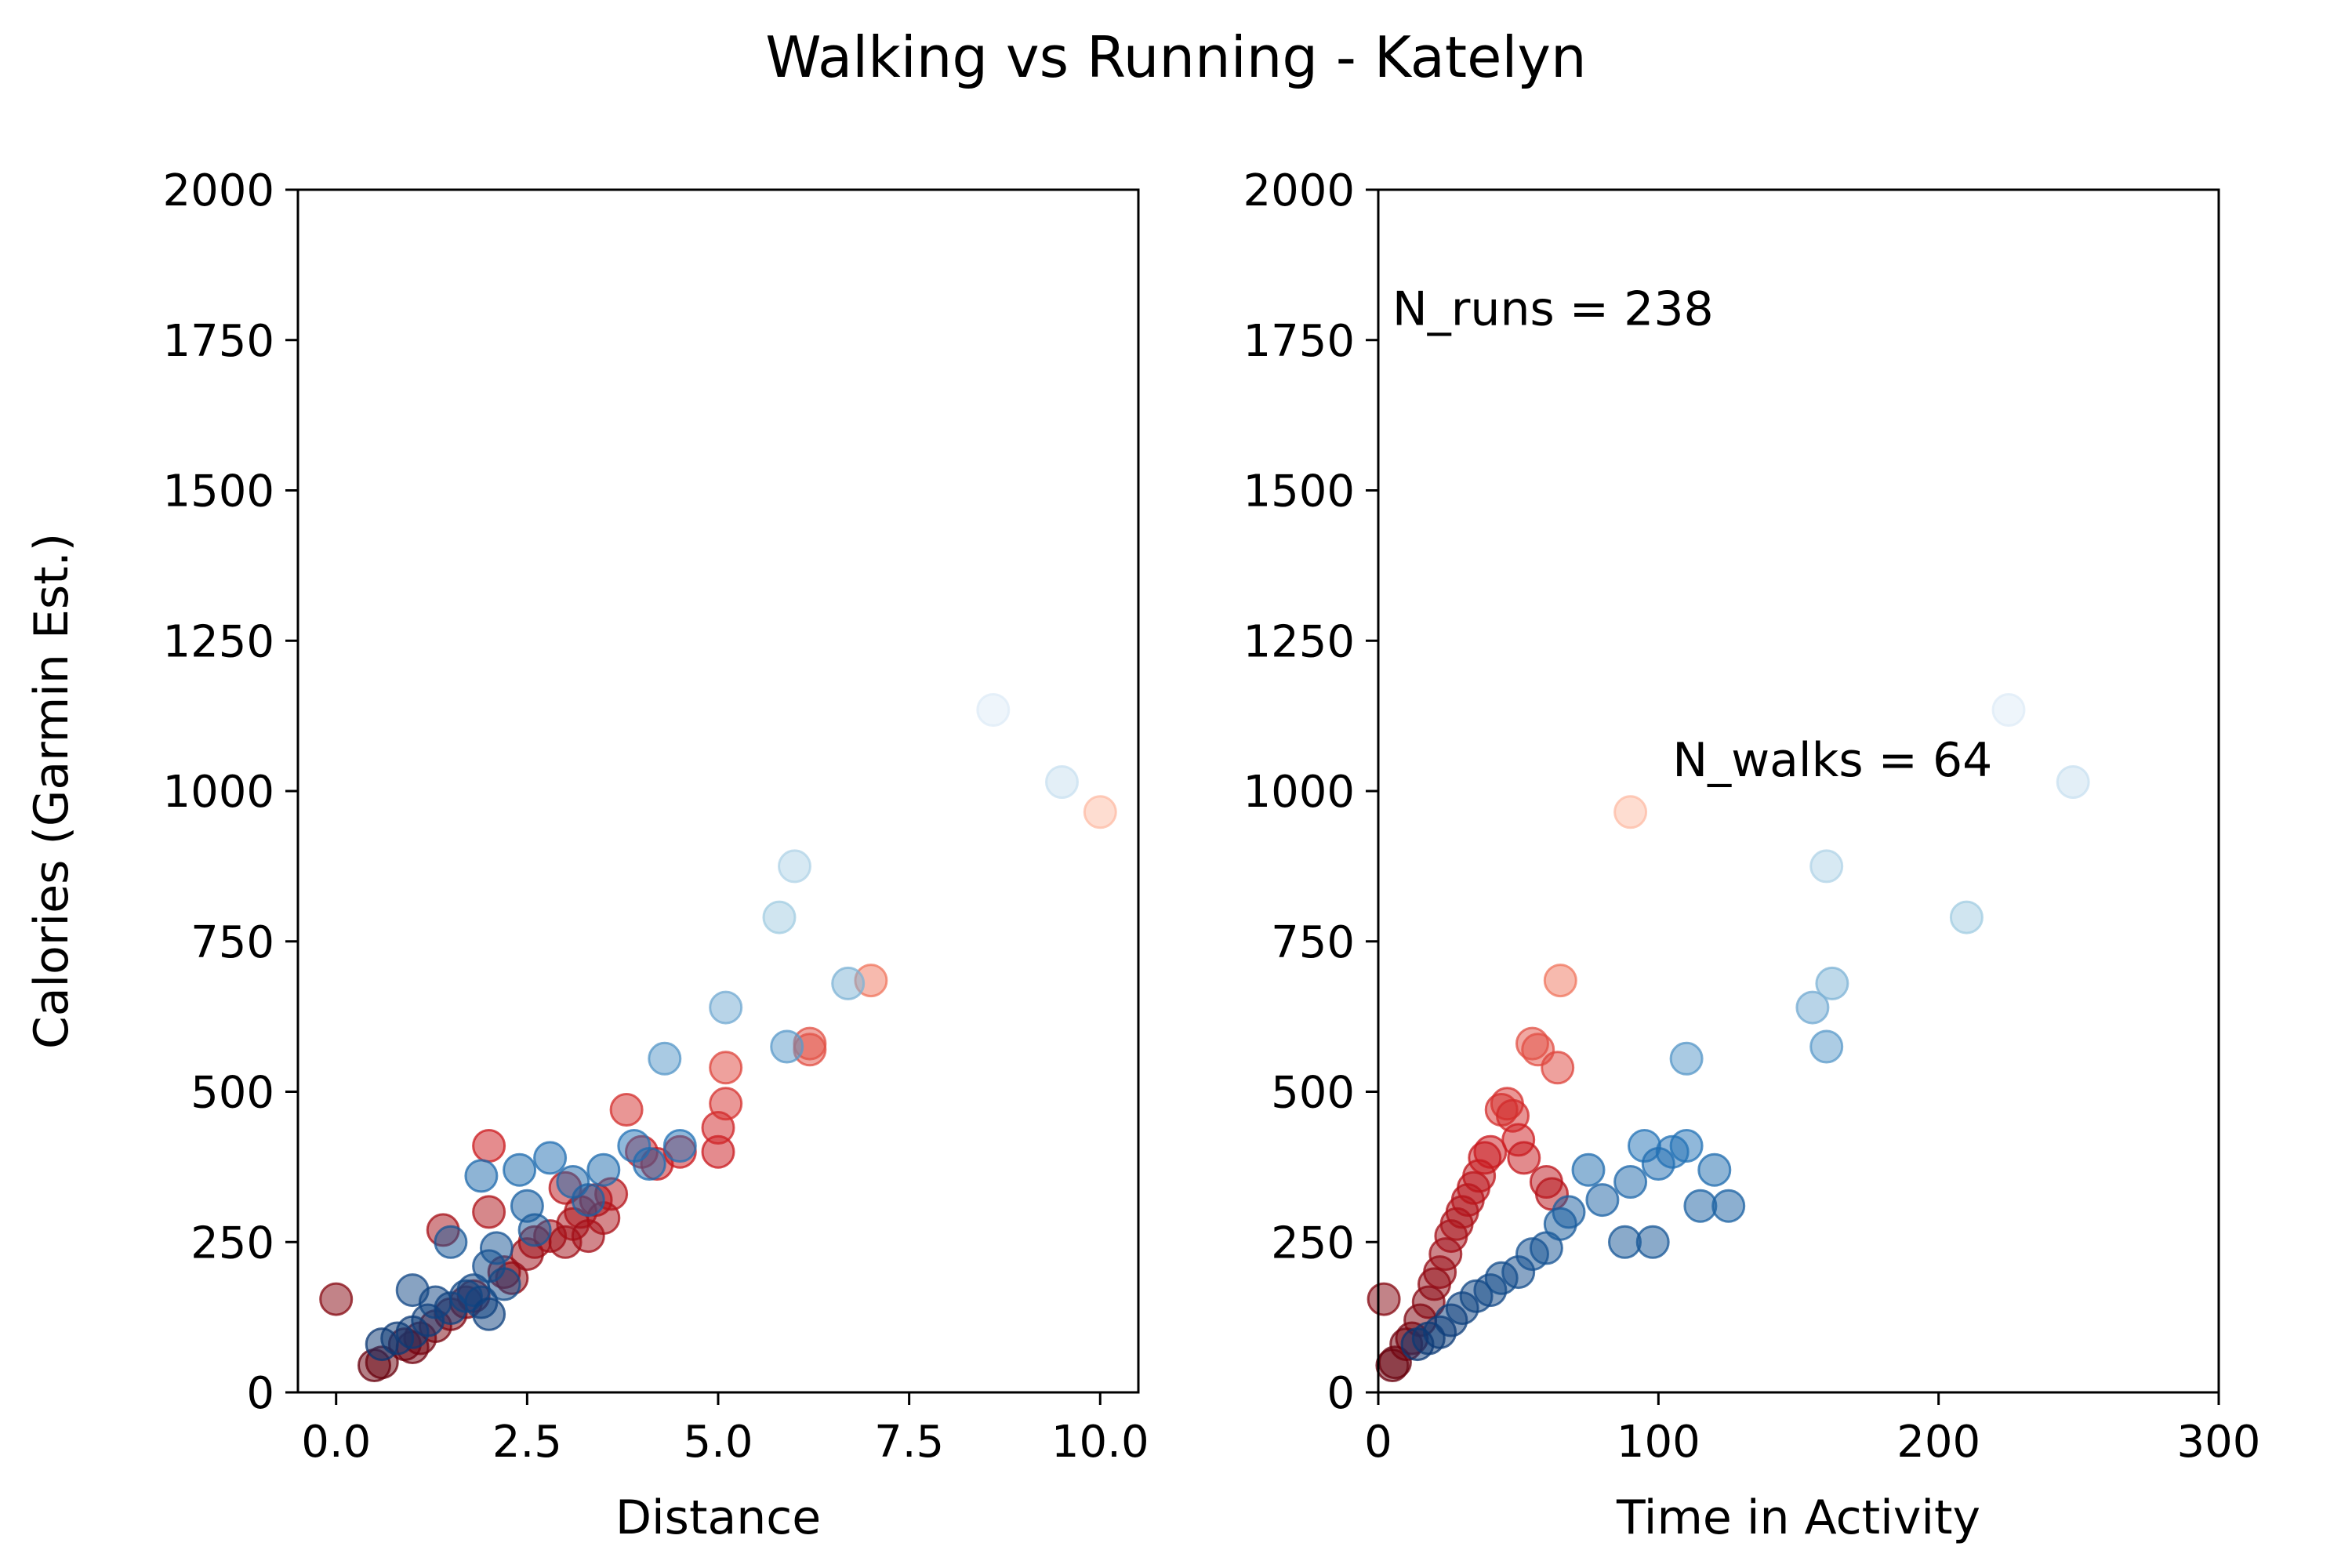  I want to click on x-tick-label-4: 10.0, so click(1100, 1443).